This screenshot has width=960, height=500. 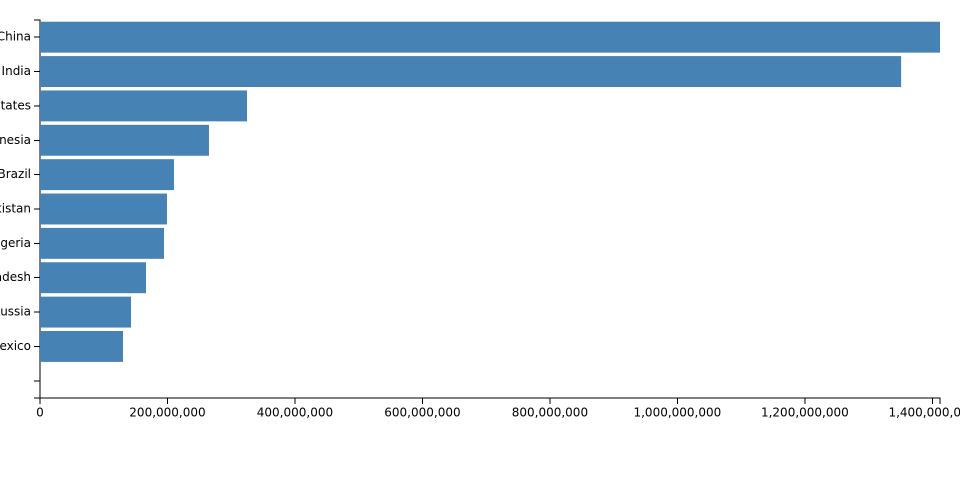 What do you see at coordinates (15, 140) in the screenshot?
I see `y-tick-label: Indonesia` at bounding box center [15, 140].